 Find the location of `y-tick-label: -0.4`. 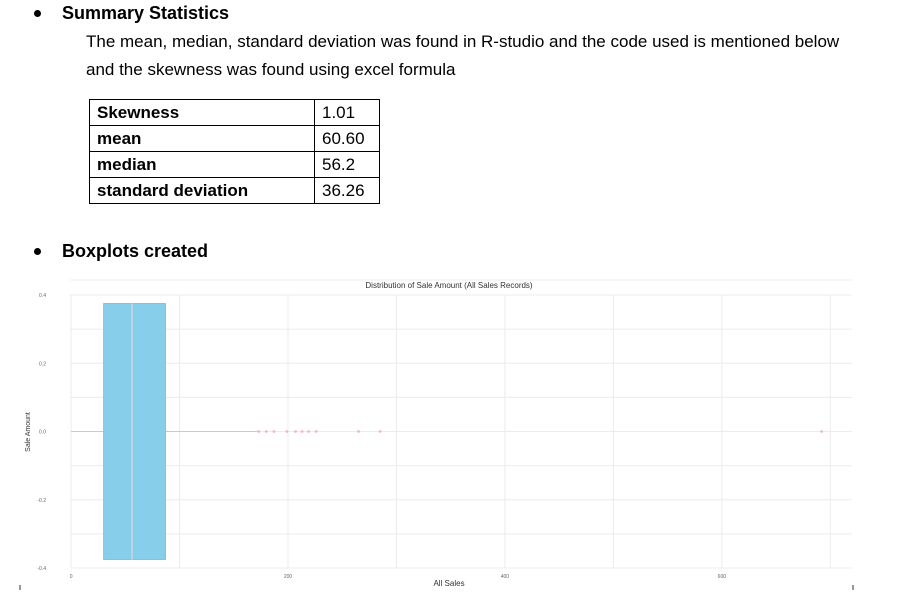

y-tick-label: -0.4 is located at coordinates (41, 569).